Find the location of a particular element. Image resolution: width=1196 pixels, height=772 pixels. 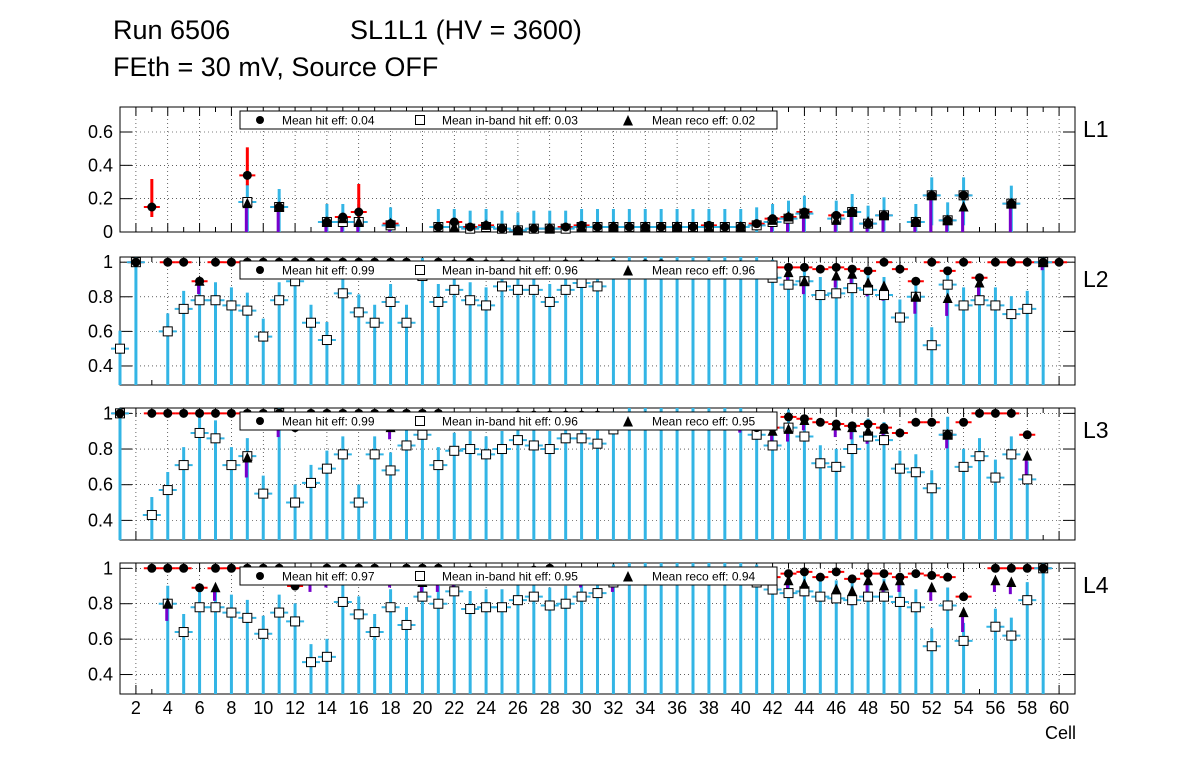

y-tick-label: 0.2 is located at coordinates (100, 199).